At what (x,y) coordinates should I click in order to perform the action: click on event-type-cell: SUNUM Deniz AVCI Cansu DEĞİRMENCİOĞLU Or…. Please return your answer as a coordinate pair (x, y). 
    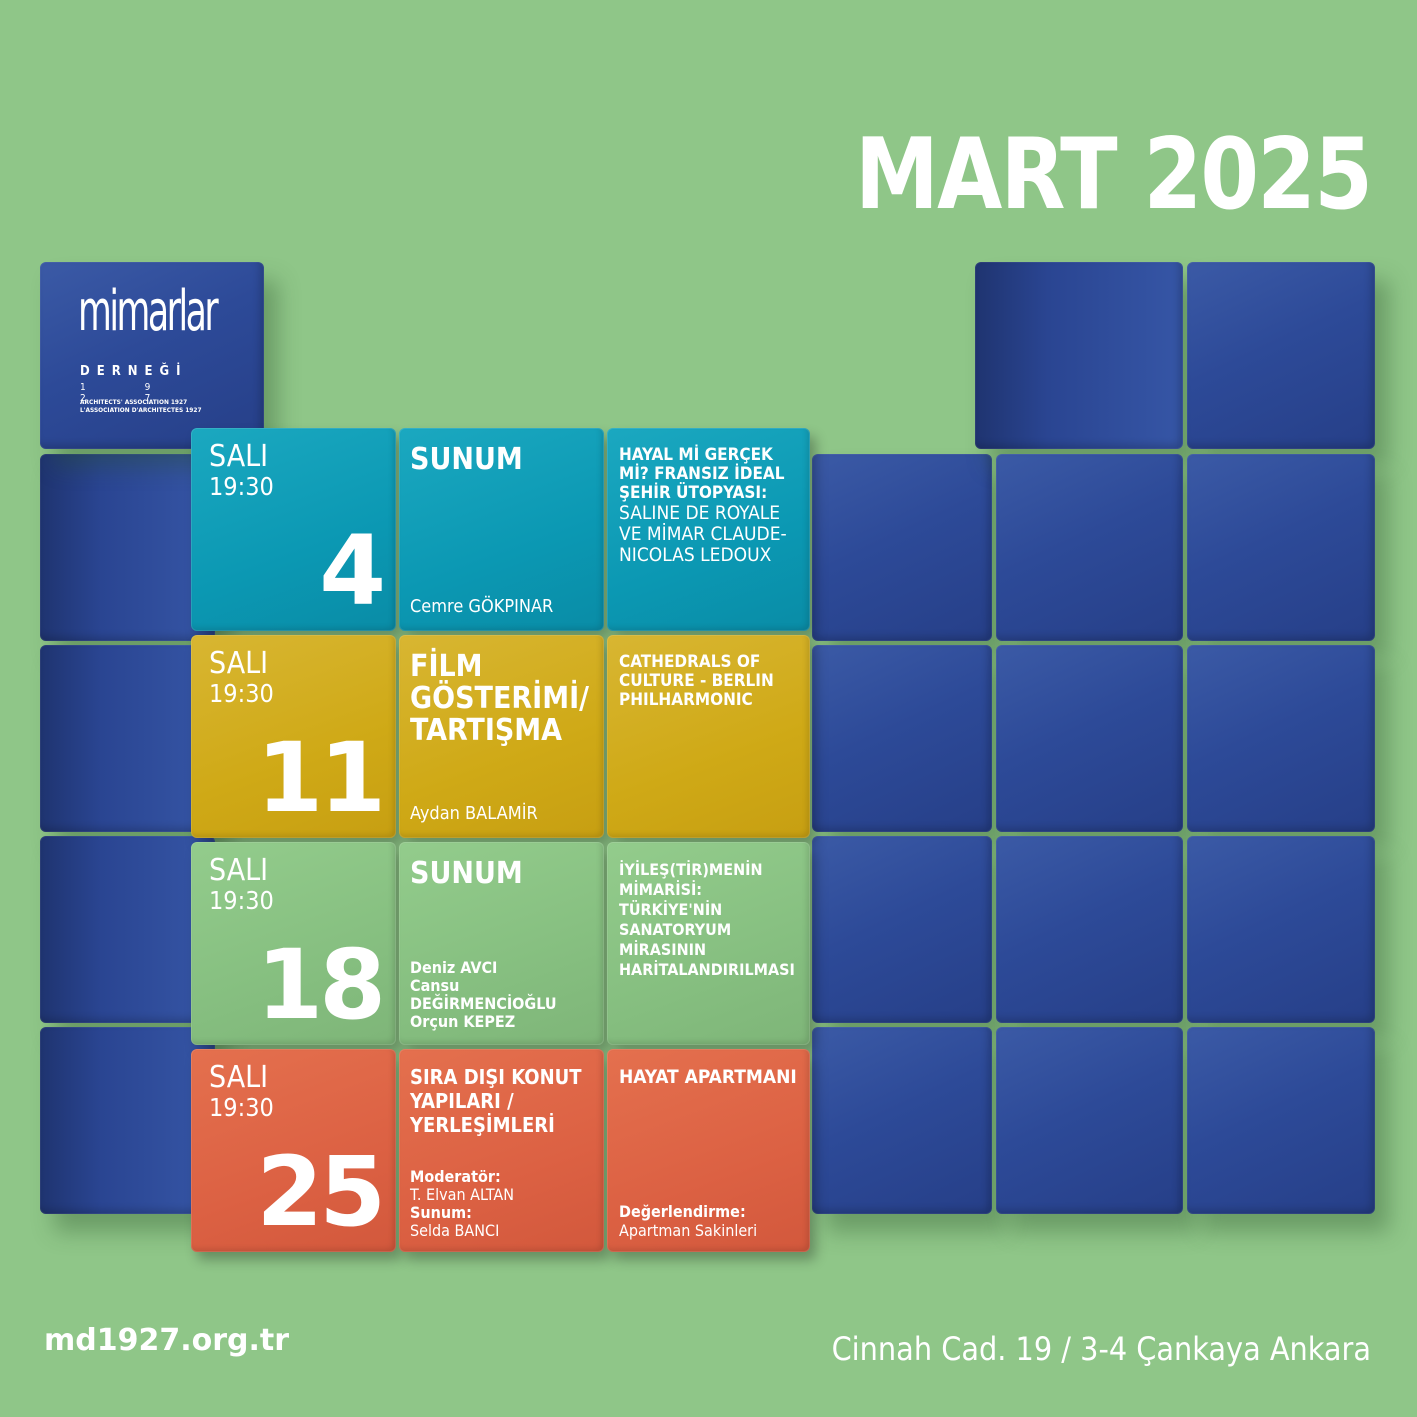
    Looking at the image, I should click on (501, 943).